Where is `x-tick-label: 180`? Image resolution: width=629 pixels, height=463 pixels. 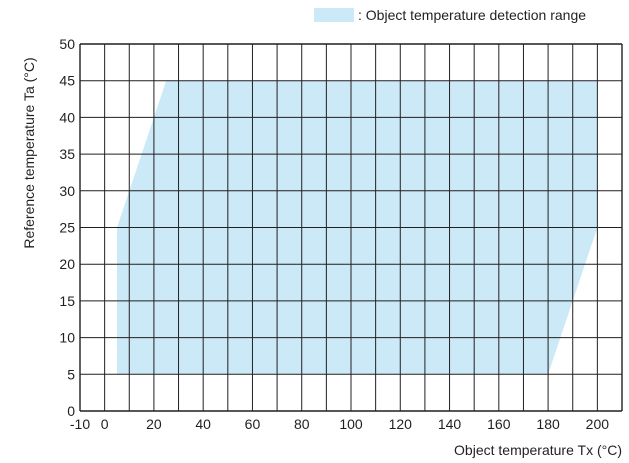
x-tick-label: 180 is located at coordinates (548, 424).